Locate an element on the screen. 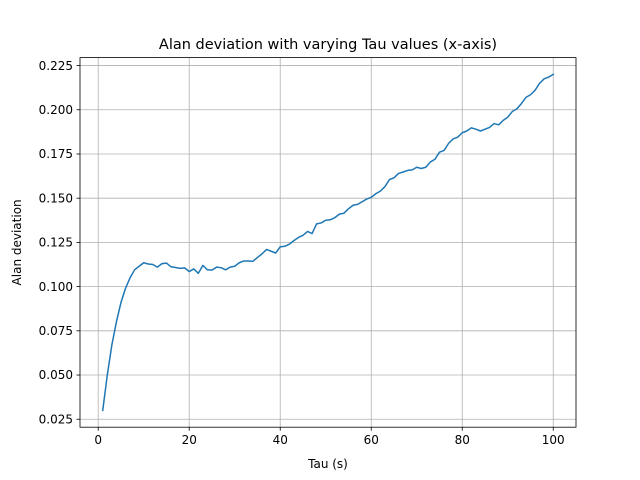 The height and width of the screenshot is (480, 640). x-tick-label: 80 is located at coordinates (462, 440).